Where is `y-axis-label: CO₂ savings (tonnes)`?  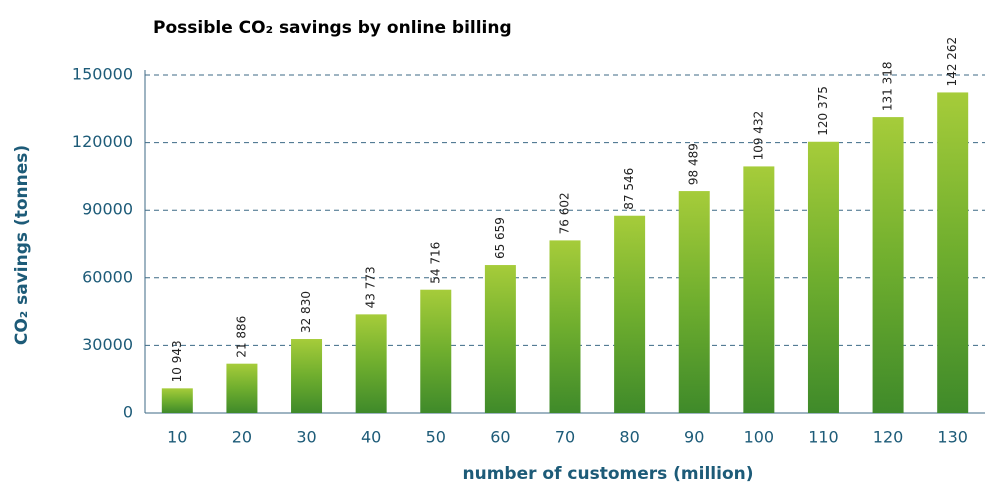 y-axis-label: CO₂ savings (tonnes) is located at coordinates (22, 245).